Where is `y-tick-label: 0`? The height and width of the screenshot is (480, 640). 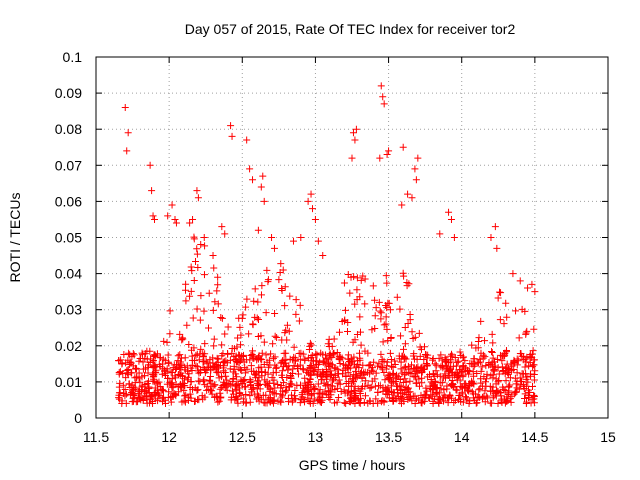 y-tick-label: 0 is located at coordinates (78, 418).